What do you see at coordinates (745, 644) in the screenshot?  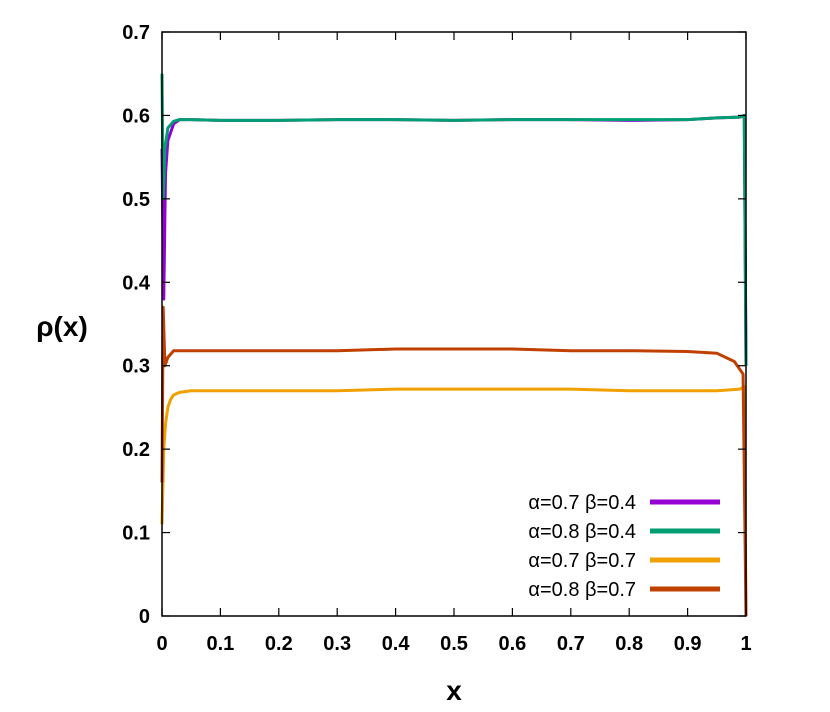 I see `x-tick-label: 1` at bounding box center [745, 644].